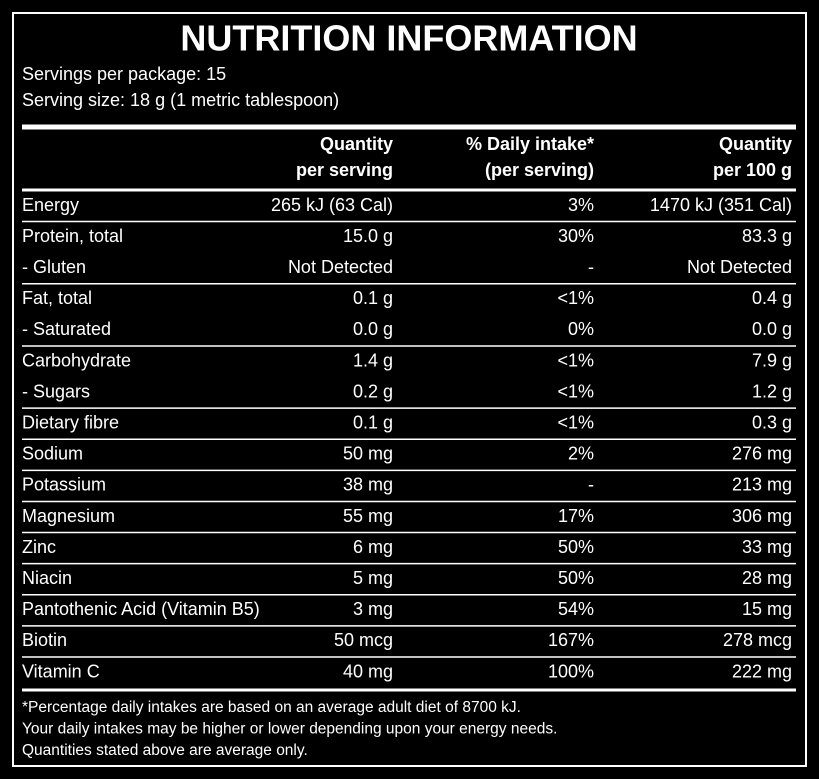 The width and height of the screenshot is (819, 779). I want to click on nutrient-name: Fat, total, so click(57, 298).